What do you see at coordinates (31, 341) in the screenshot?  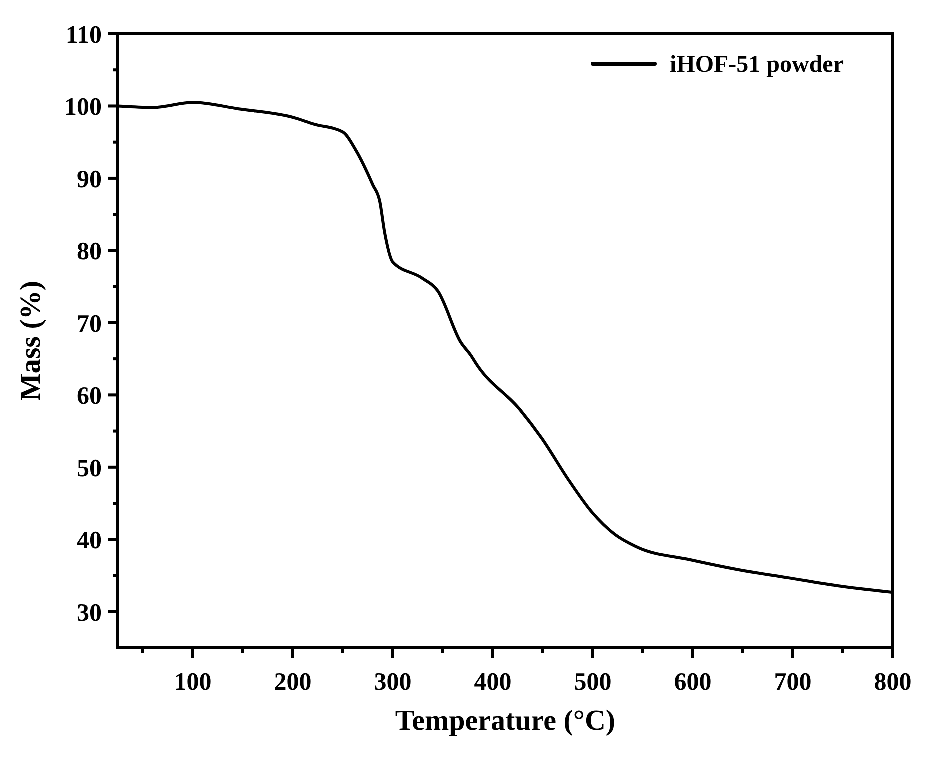 I see `y-axis-title: Mass (%)` at bounding box center [31, 341].